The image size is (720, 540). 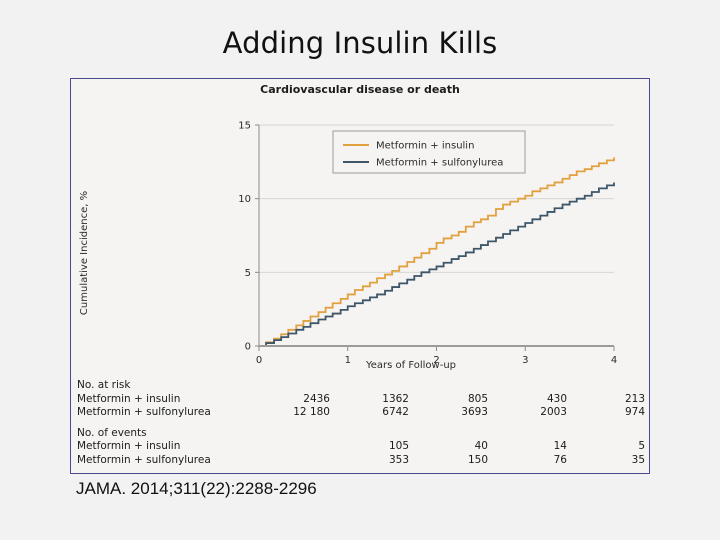 I want to click on table-cell-value: 150, so click(x=477, y=459).